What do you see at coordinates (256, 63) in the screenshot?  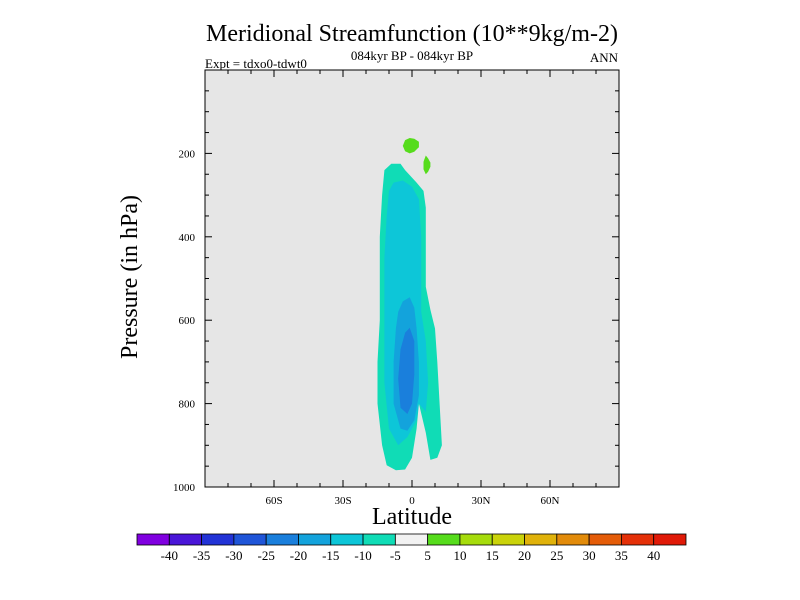 I see `experiment-label: Expt = tdxo0-tdwt0` at bounding box center [256, 63].